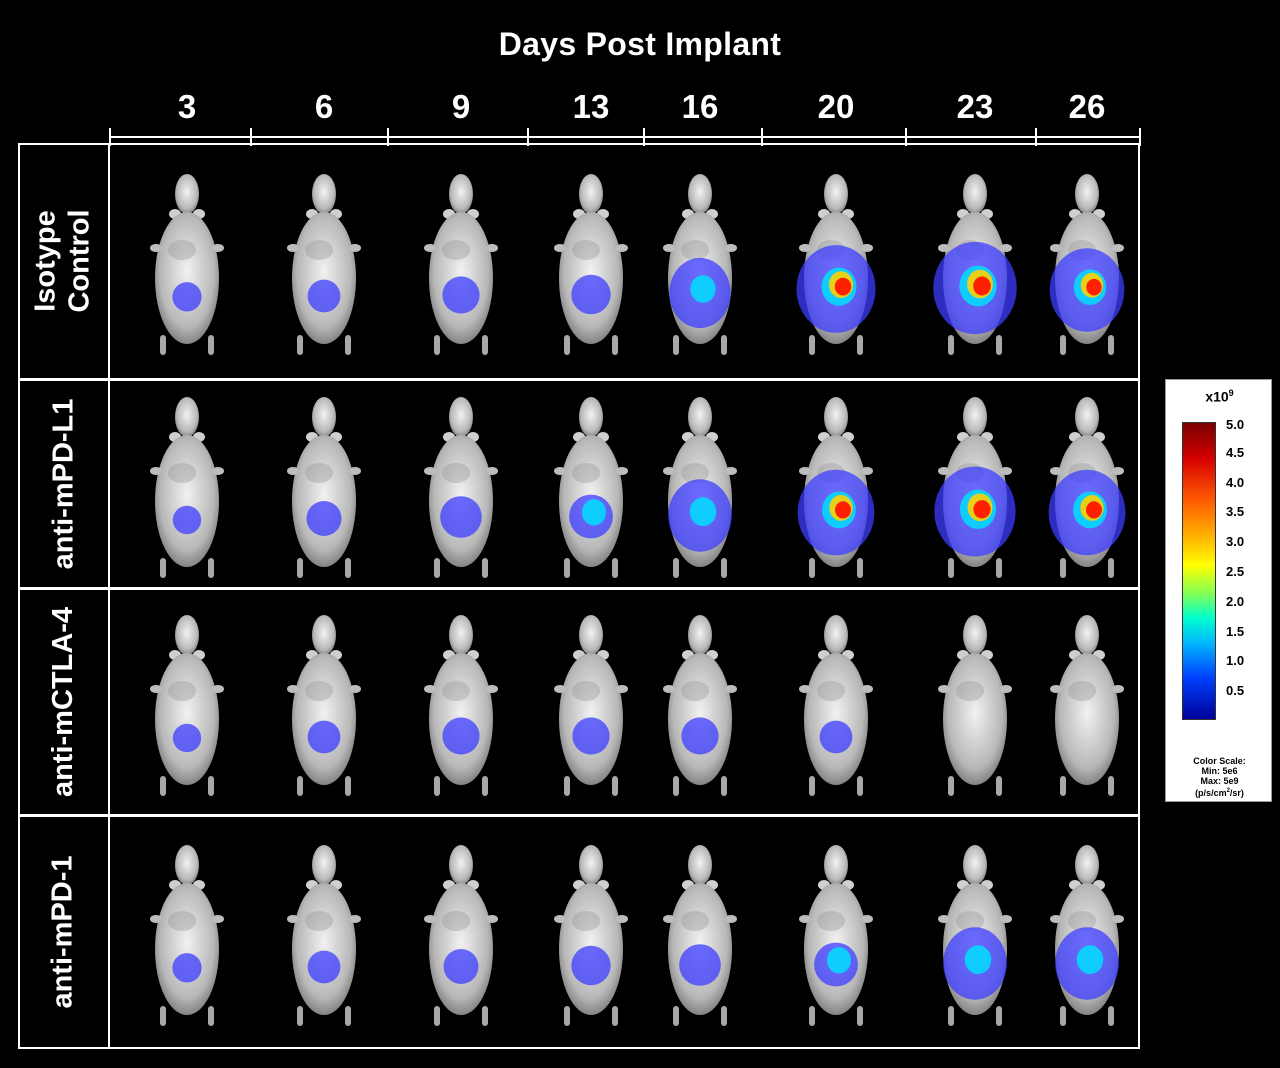 This screenshot has width=1280, height=1068. I want to click on label-column-divider, so click(109, 596).